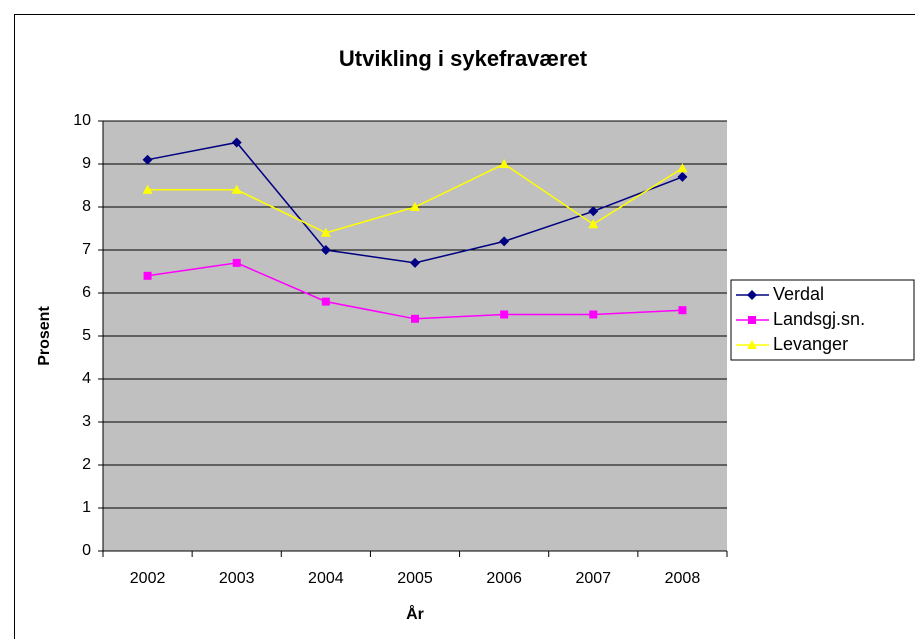  What do you see at coordinates (86, 507) in the screenshot?
I see `y-tick-label: 1` at bounding box center [86, 507].